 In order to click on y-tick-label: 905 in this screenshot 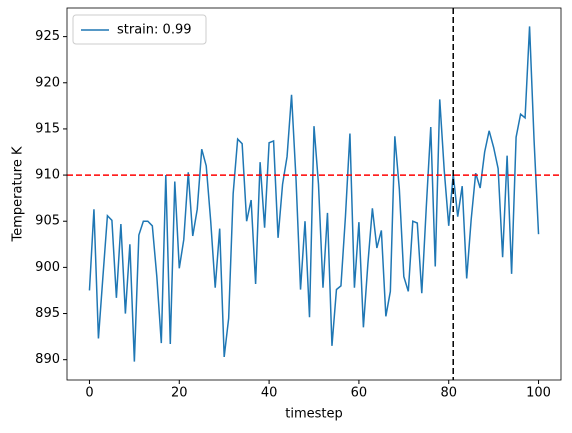, I will do `click(47, 221)`.